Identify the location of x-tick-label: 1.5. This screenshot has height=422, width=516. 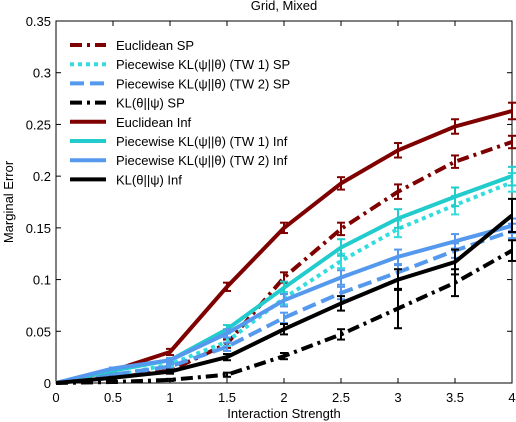
(227, 397).